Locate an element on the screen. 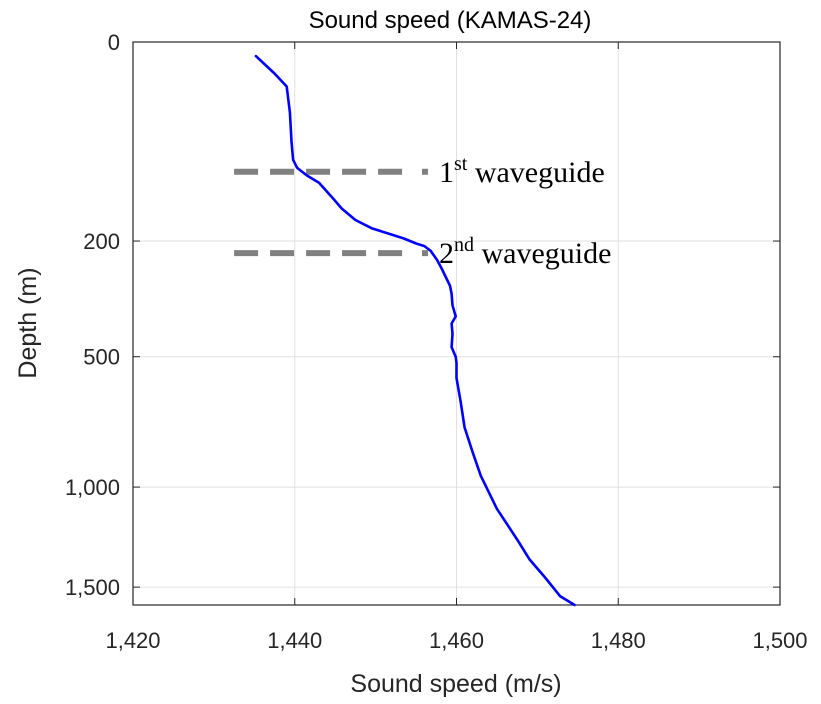 Image resolution: width=821 pixels, height=704 pixels. x-tick-label: 1,500 is located at coordinates (779, 640).